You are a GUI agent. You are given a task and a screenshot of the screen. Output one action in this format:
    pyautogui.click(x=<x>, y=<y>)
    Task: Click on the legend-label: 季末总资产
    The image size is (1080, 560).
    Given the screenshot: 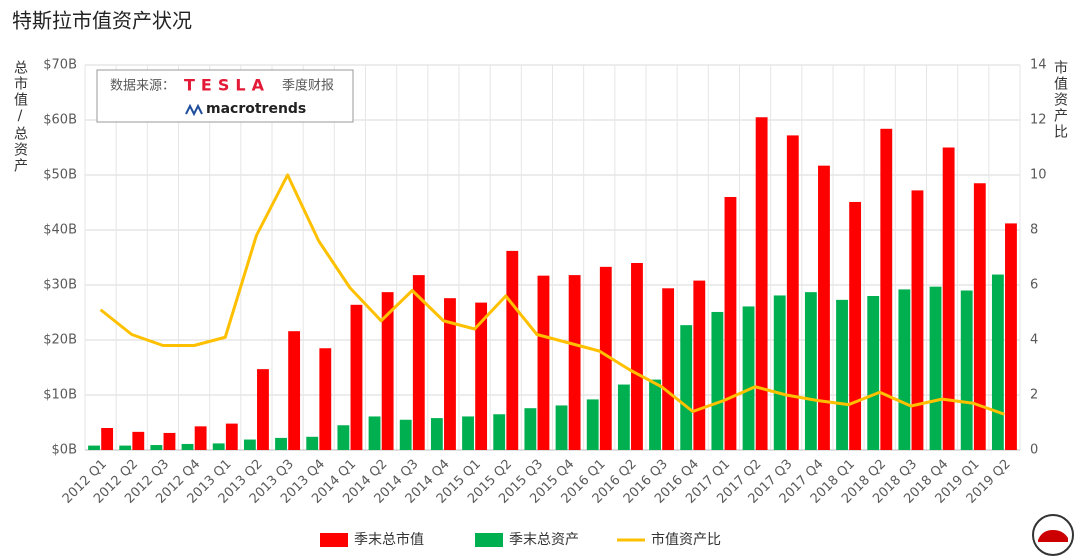 What is the action you would take?
    pyautogui.click(x=544, y=540)
    